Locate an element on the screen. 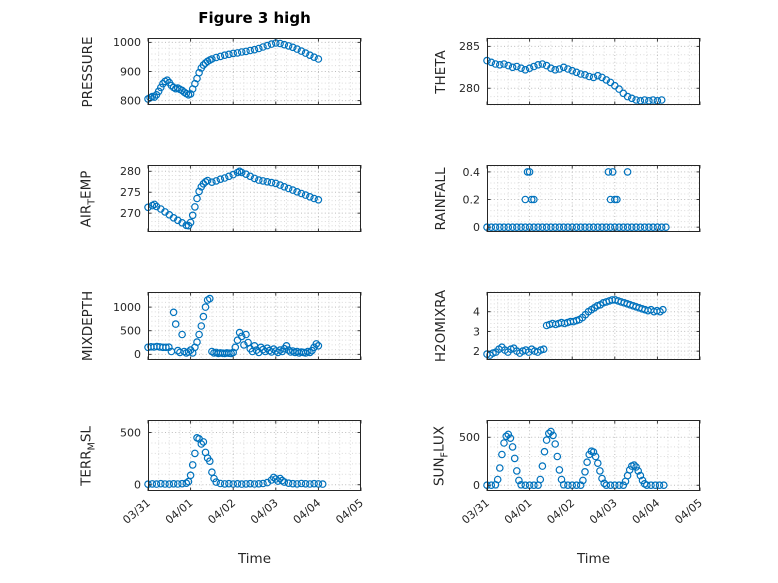 Image resolution: width=778 pixels, height=583 pixels. plot-area-rainfall: 0 0.2 0.4 is located at coordinates (582, 199).